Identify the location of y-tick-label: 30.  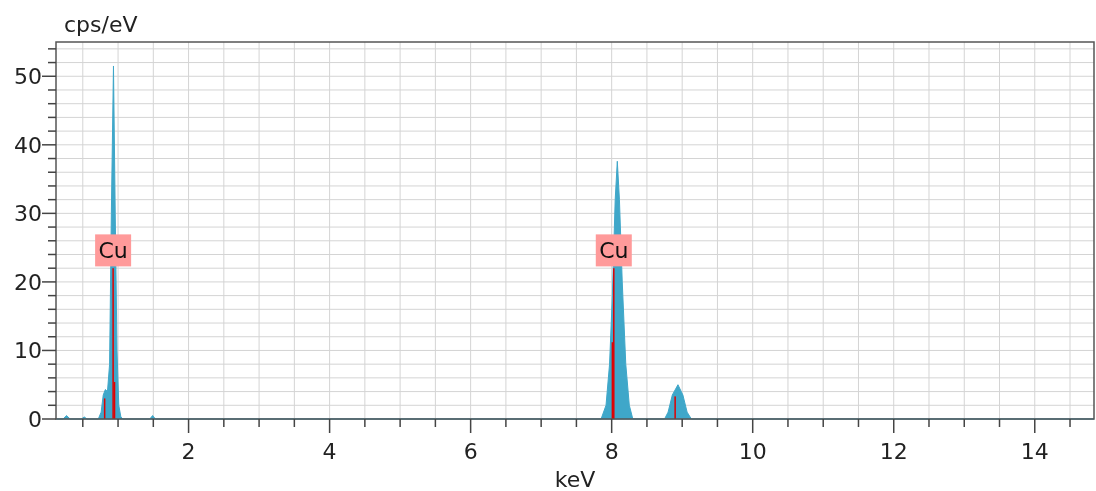
(28, 214).